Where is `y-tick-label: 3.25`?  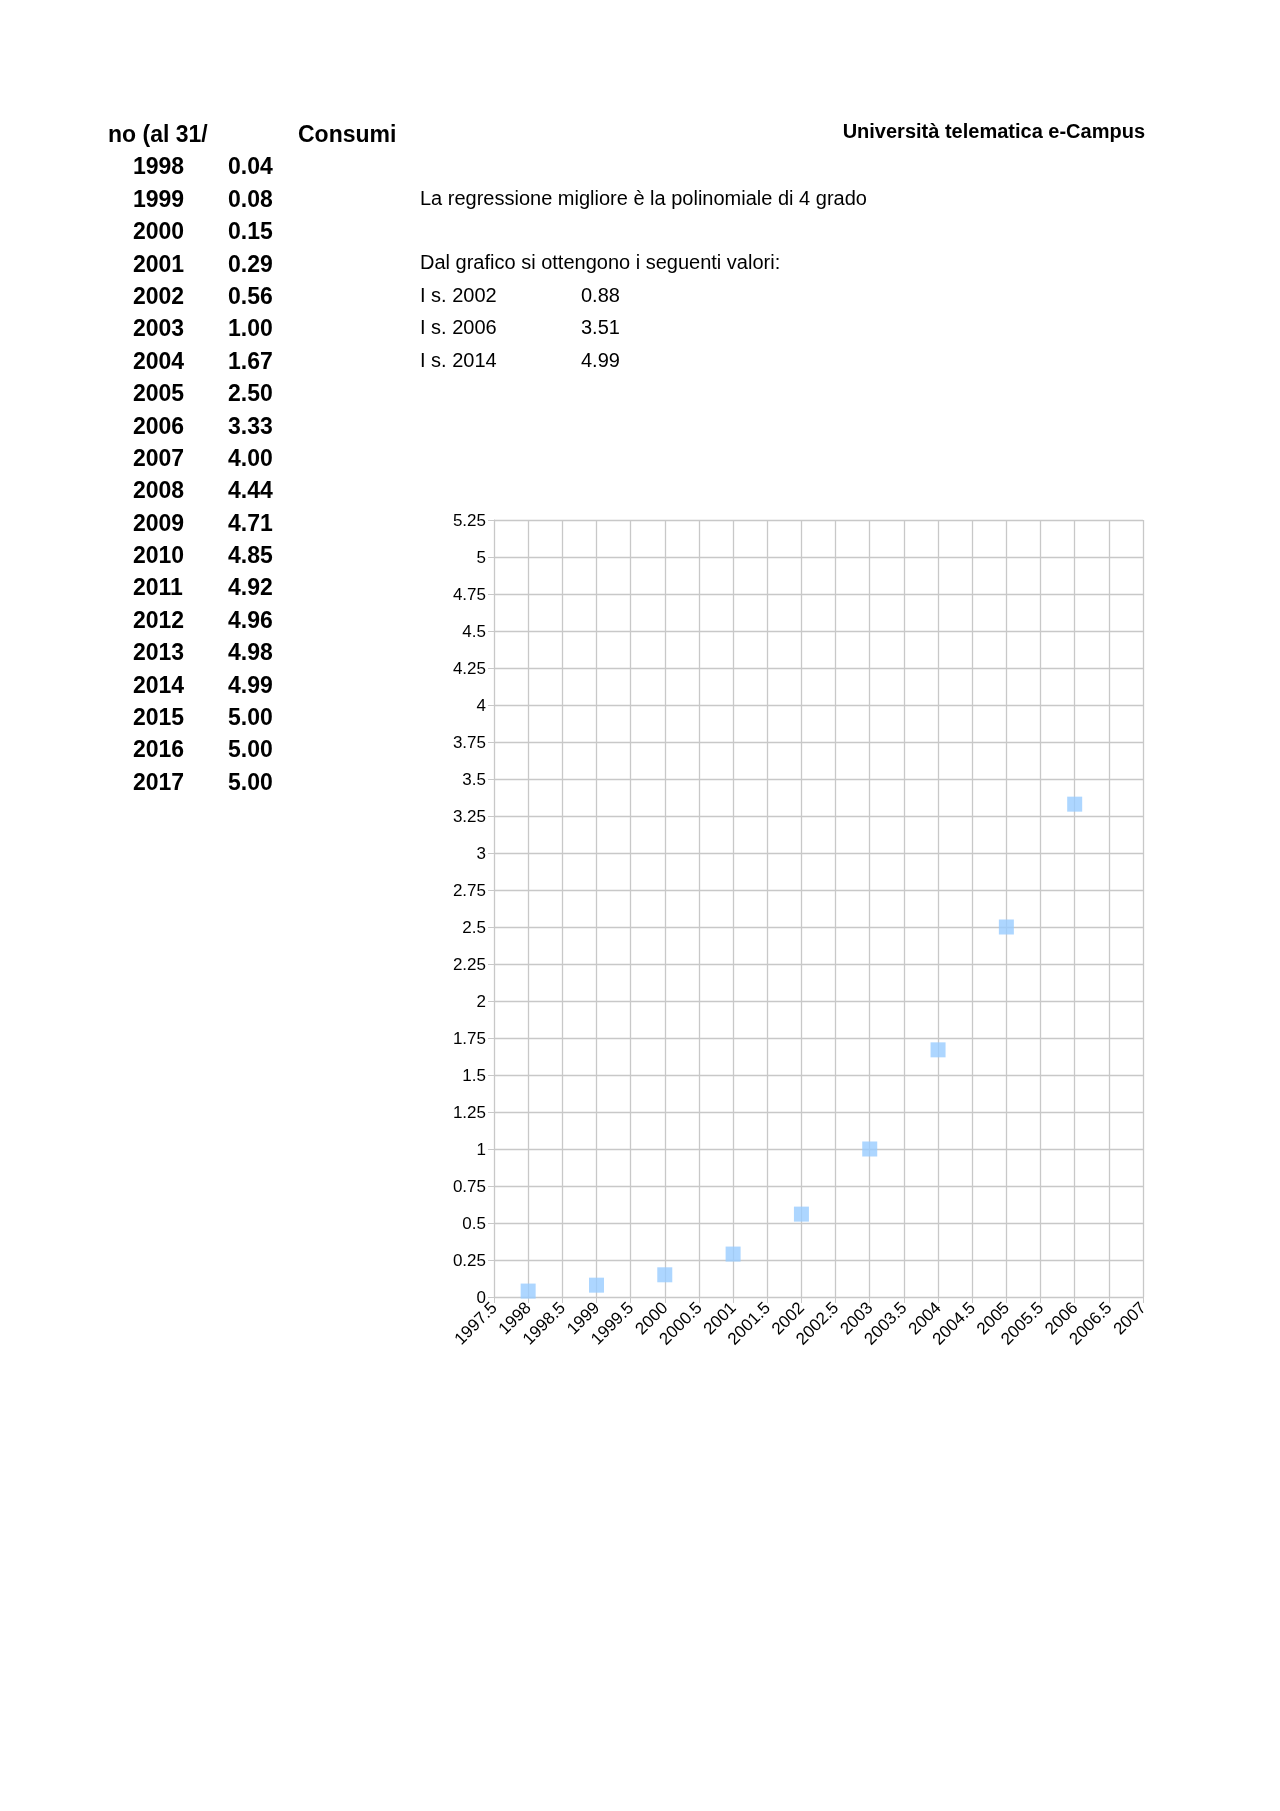
y-tick-label: 3.25 is located at coordinates (469, 816).